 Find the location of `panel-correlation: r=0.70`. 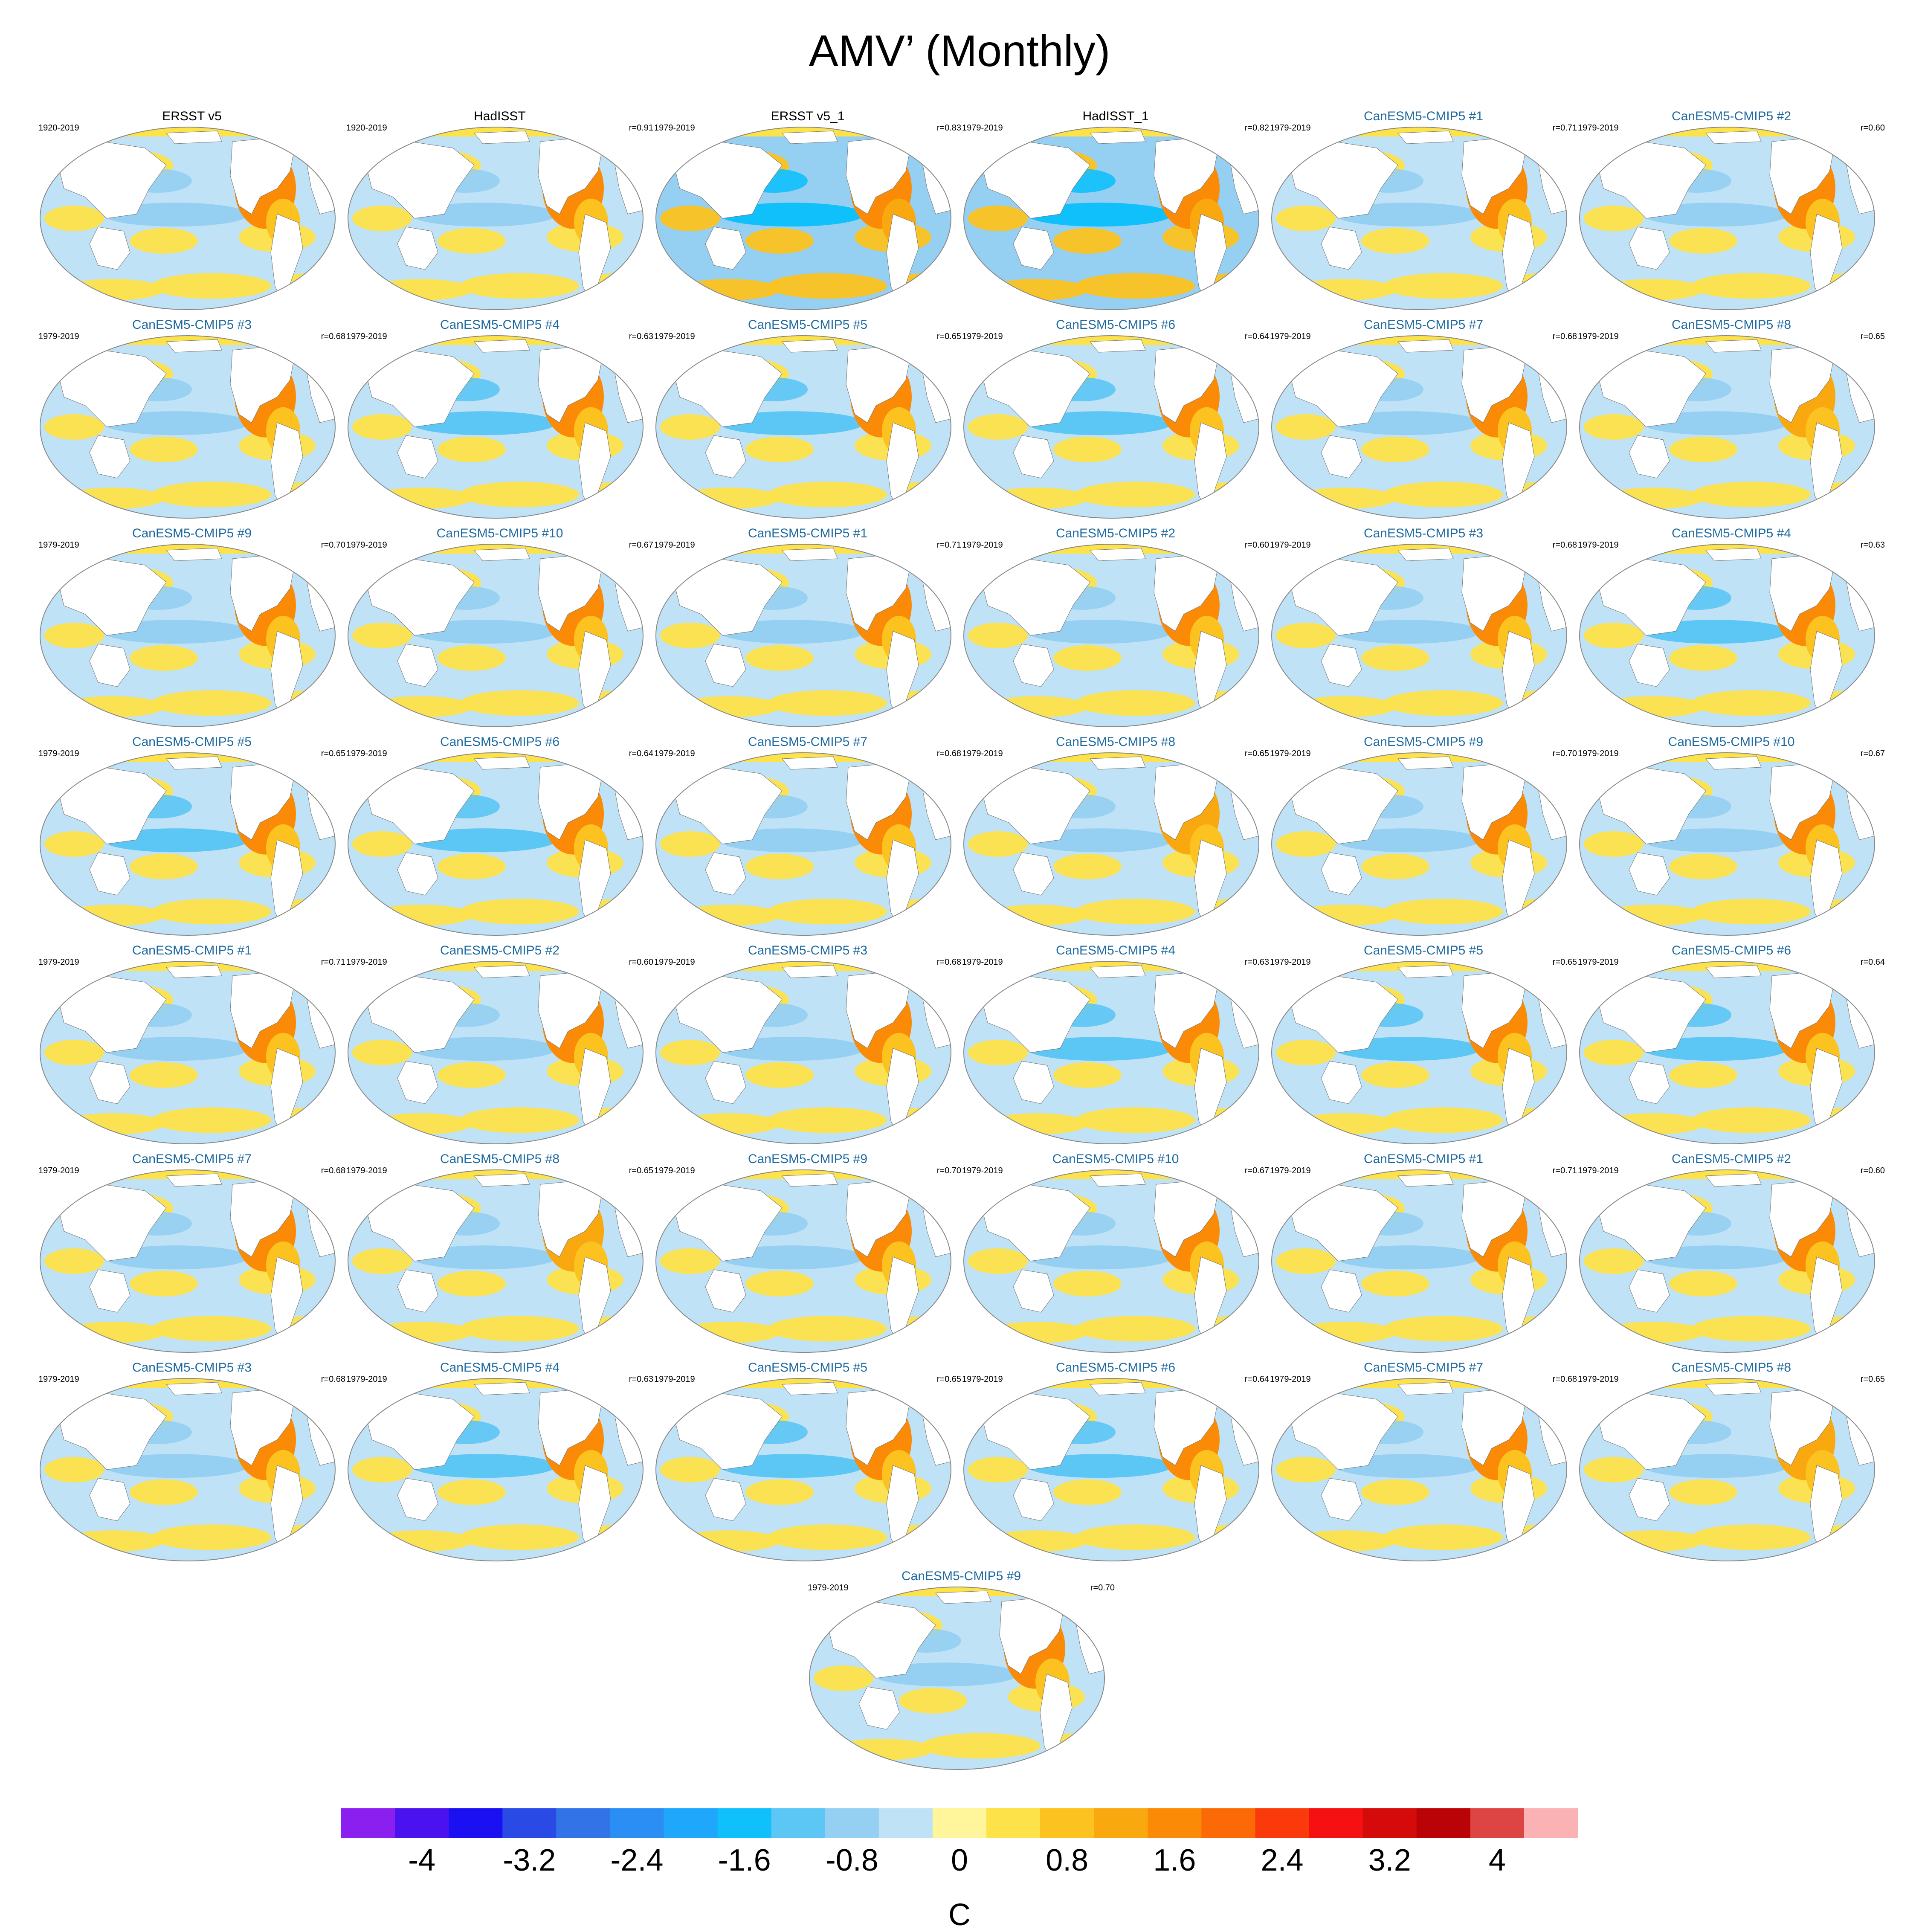

panel-correlation: r=0.70 is located at coordinates (333, 545).